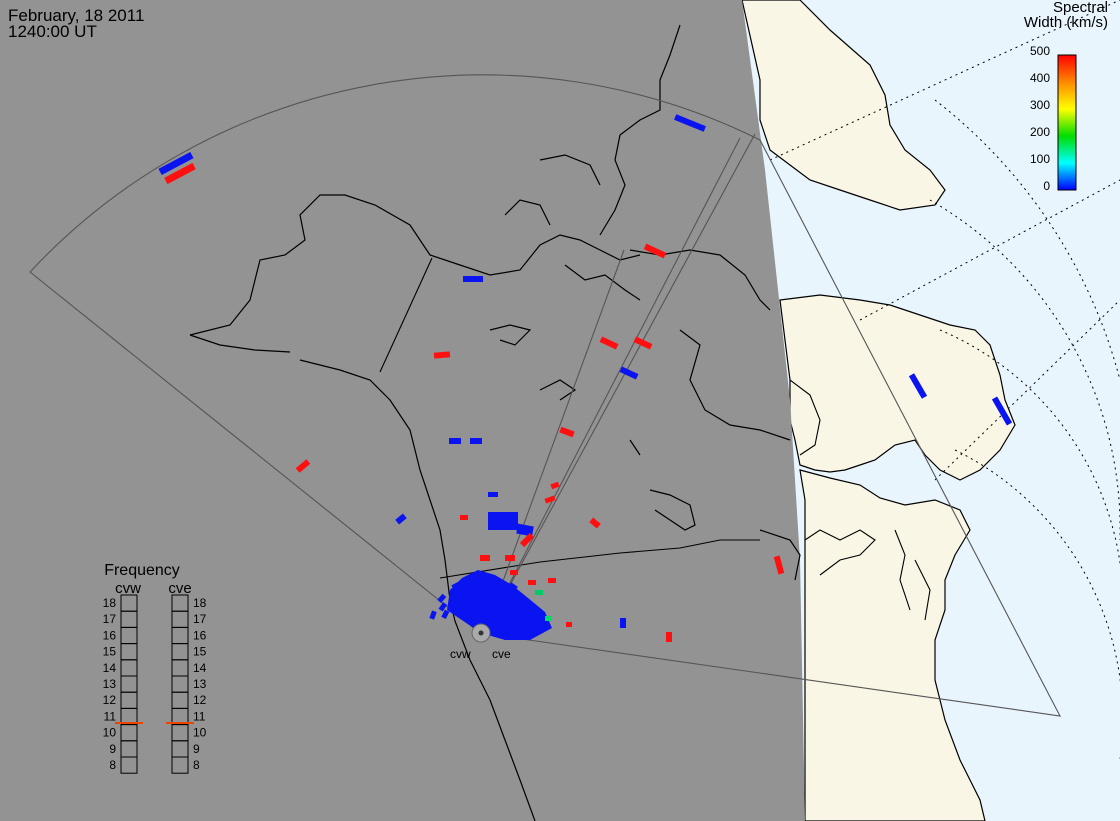  Describe the element at coordinates (1040, 159) in the screenshot. I see `colorbar-tick: 100` at that location.